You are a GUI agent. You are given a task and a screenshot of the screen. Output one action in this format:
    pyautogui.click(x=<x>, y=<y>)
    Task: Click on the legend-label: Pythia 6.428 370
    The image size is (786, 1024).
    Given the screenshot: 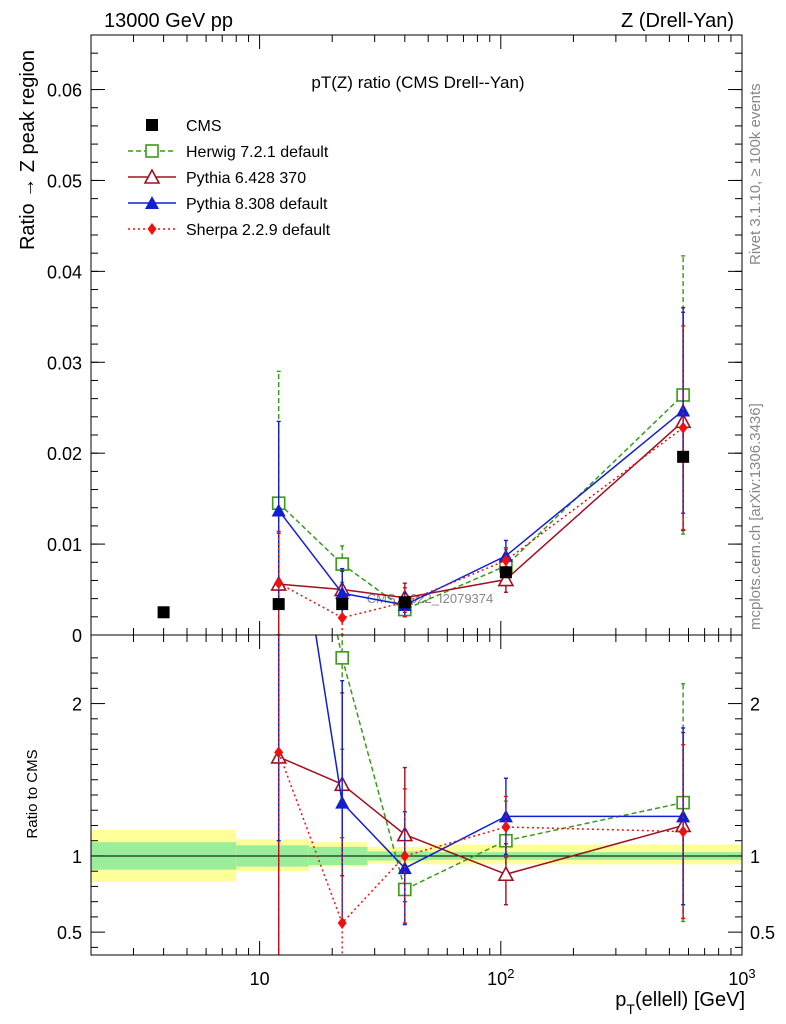 What is the action you would take?
    pyautogui.click(x=246, y=178)
    